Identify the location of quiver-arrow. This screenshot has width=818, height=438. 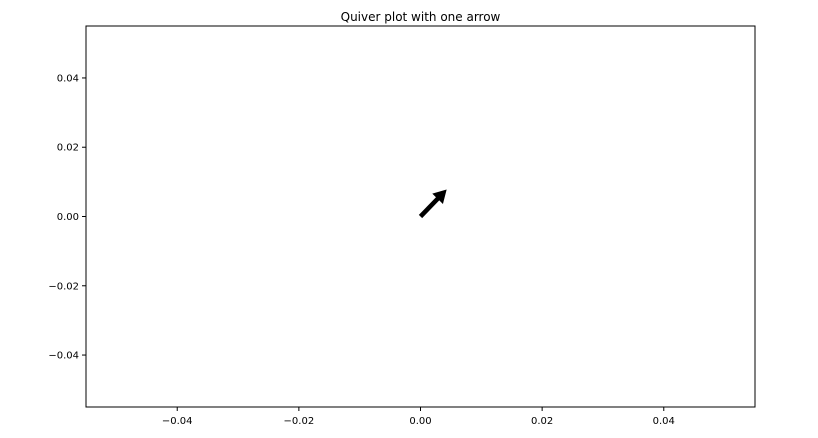
(432, 204).